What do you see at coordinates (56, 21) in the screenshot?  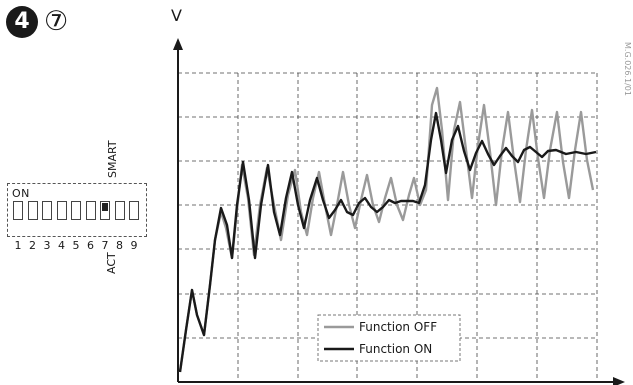 I see `sub-step-number: ⑦` at bounding box center [56, 21].